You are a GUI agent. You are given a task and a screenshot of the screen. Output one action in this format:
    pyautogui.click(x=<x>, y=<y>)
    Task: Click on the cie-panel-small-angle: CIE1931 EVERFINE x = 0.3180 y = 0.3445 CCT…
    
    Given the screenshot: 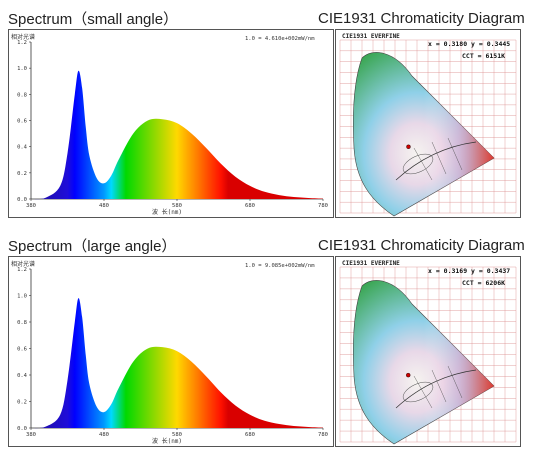 What is the action you would take?
    pyautogui.click(x=428, y=123)
    